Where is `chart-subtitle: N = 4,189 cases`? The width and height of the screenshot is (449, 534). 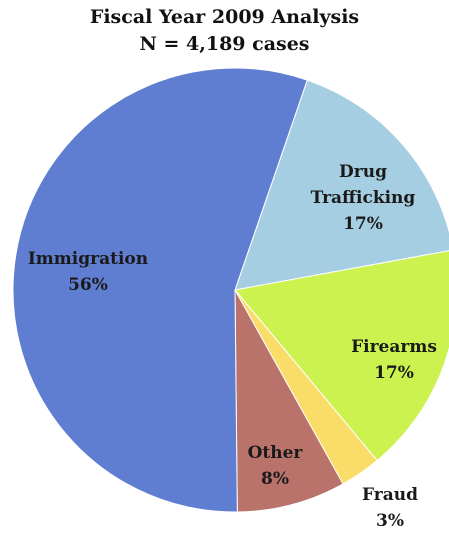 chart-subtitle: N = 4,189 cases is located at coordinates (224, 44).